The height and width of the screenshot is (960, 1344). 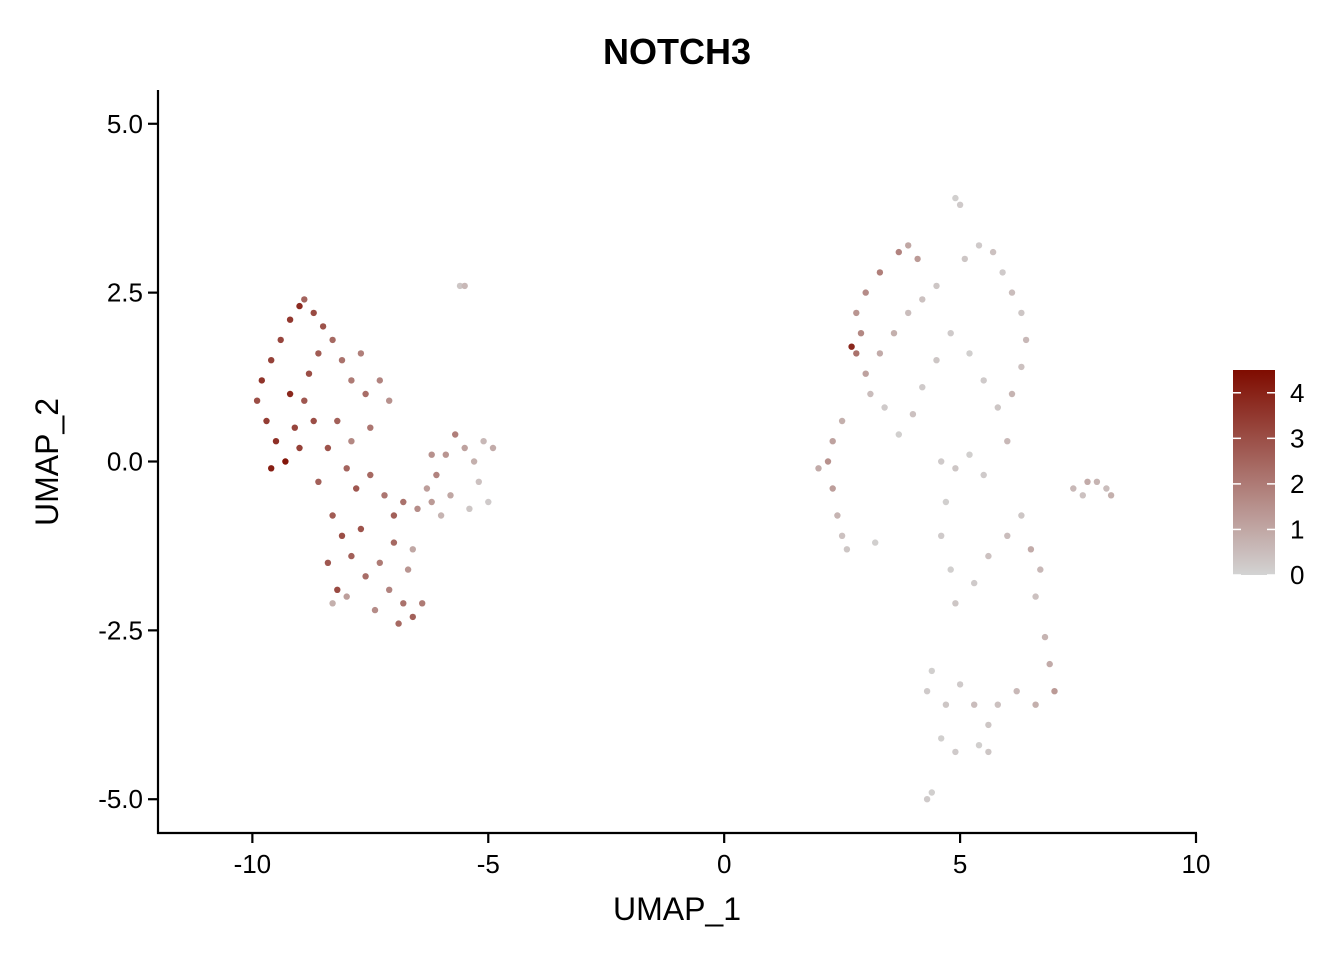 I want to click on y-axis-title: UMAP_2, so click(x=47, y=462).